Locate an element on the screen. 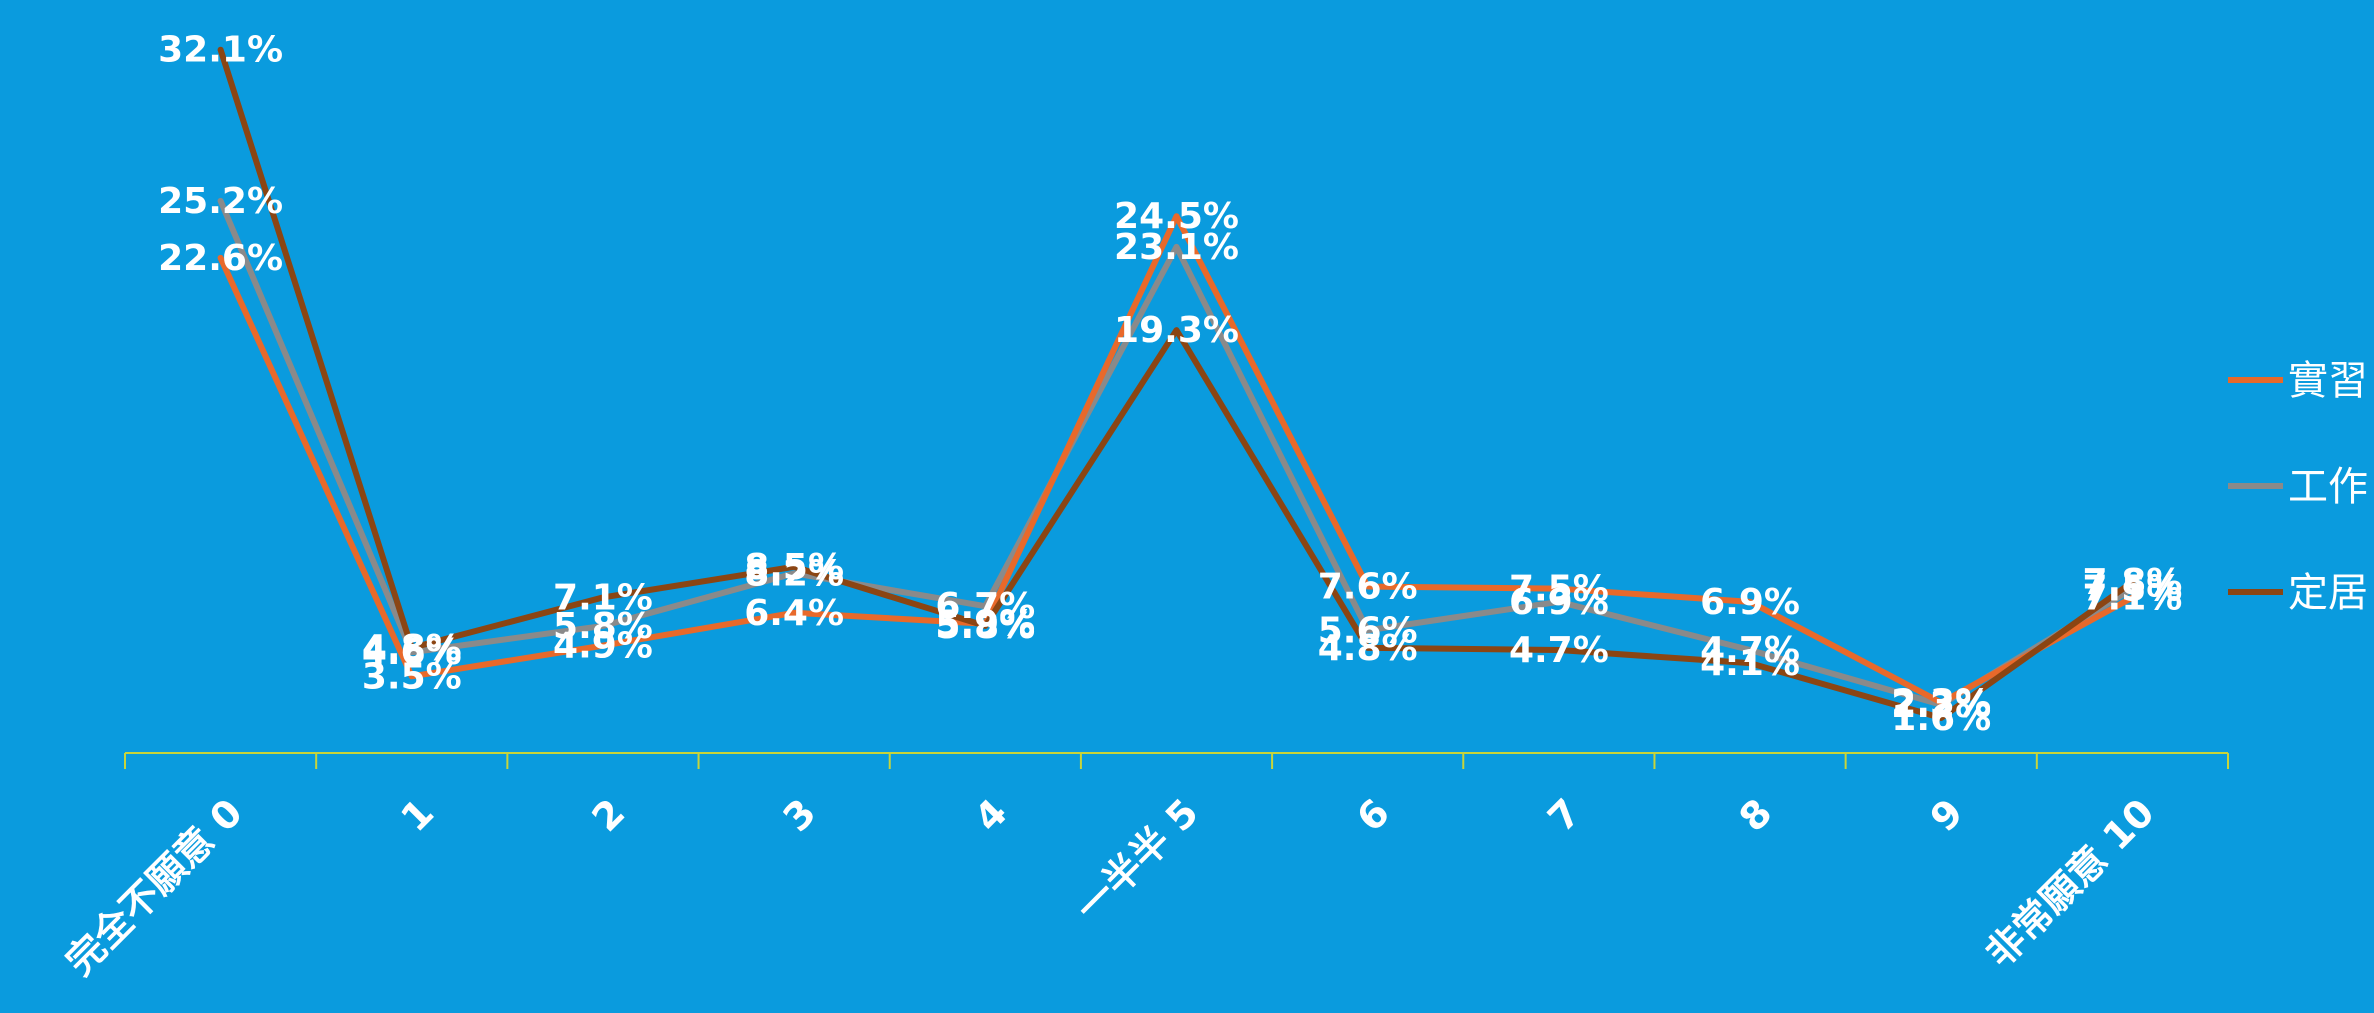 The width and height of the screenshot is (2374, 1013). data-label: 19.3% is located at coordinates (1176, 330).